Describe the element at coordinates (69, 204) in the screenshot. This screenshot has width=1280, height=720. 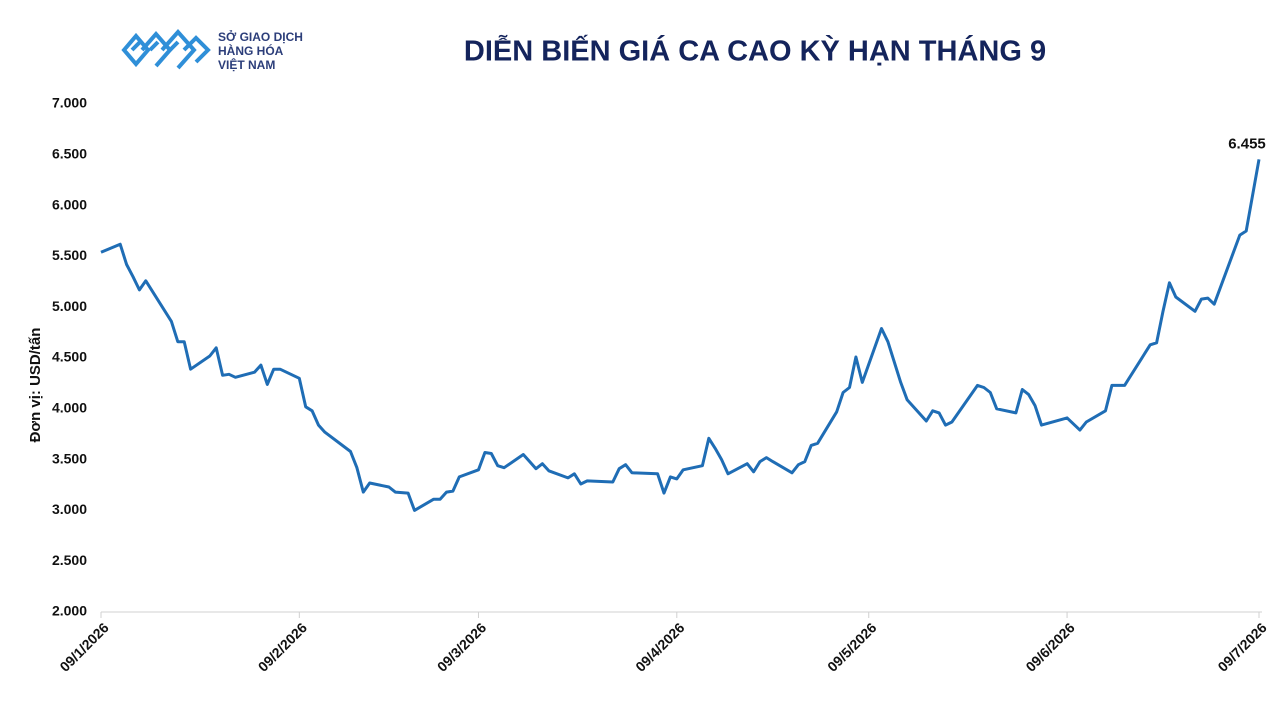
I see `y-tick-label: 6.000` at that location.